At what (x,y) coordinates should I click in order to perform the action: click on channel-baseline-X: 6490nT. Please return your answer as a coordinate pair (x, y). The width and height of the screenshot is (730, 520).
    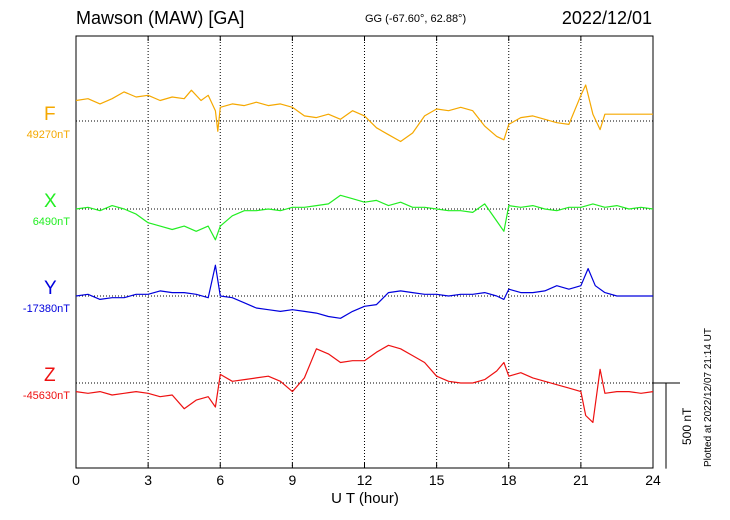
    Looking at the image, I should click on (51, 222).